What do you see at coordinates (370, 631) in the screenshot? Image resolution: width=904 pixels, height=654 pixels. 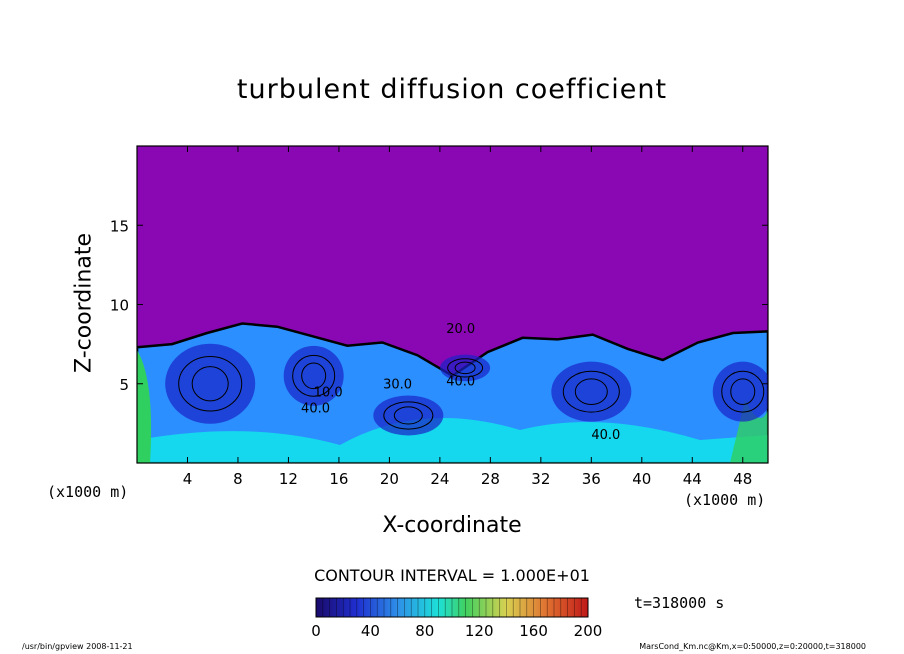 I see `colorbar-tick-label-1: 40` at bounding box center [370, 631].